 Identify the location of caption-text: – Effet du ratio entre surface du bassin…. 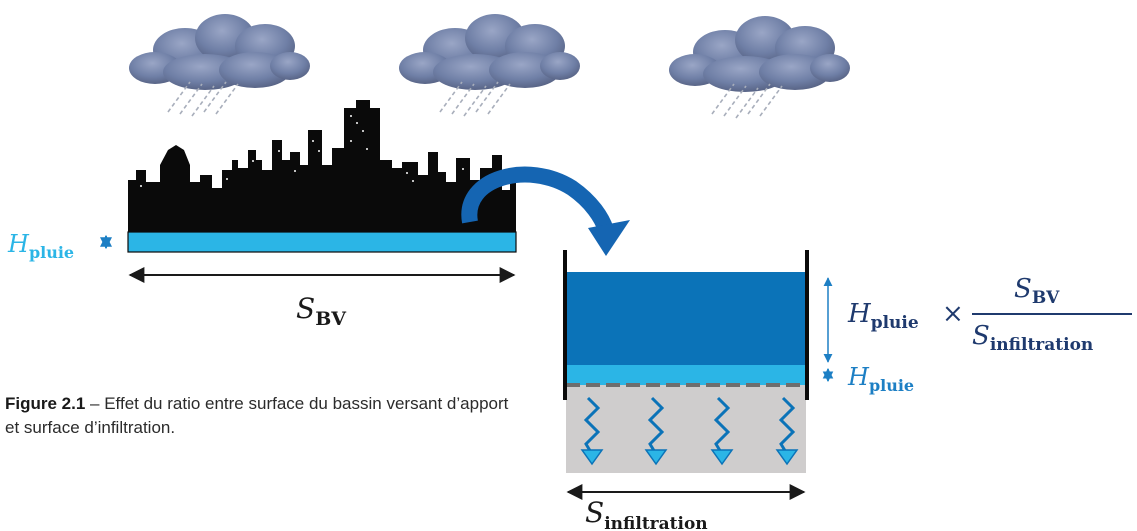
(257, 415).